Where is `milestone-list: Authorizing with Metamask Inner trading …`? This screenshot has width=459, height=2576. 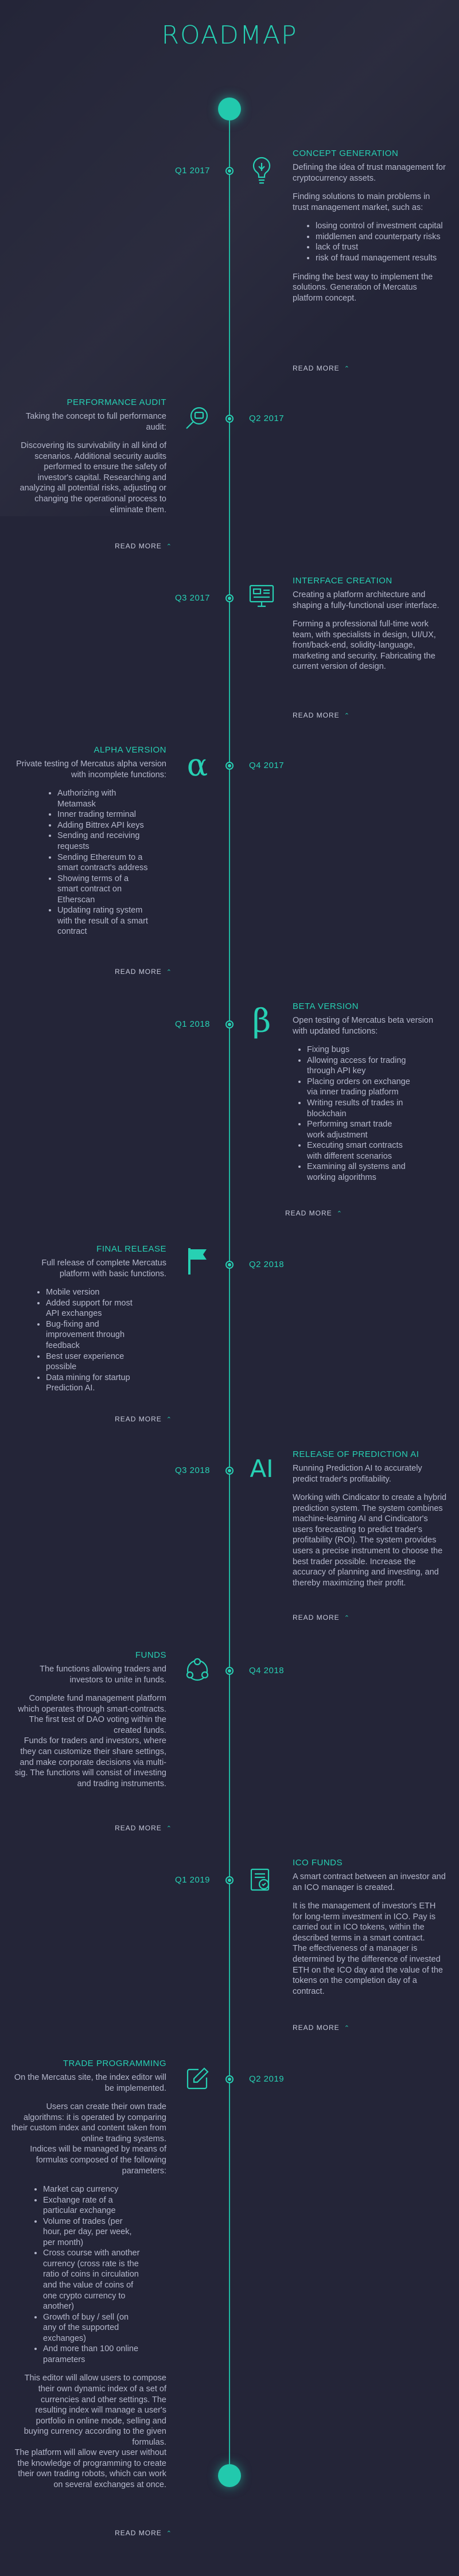 milestone-list: Authorizing with Metamask Inner trading … is located at coordinates (91, 863).